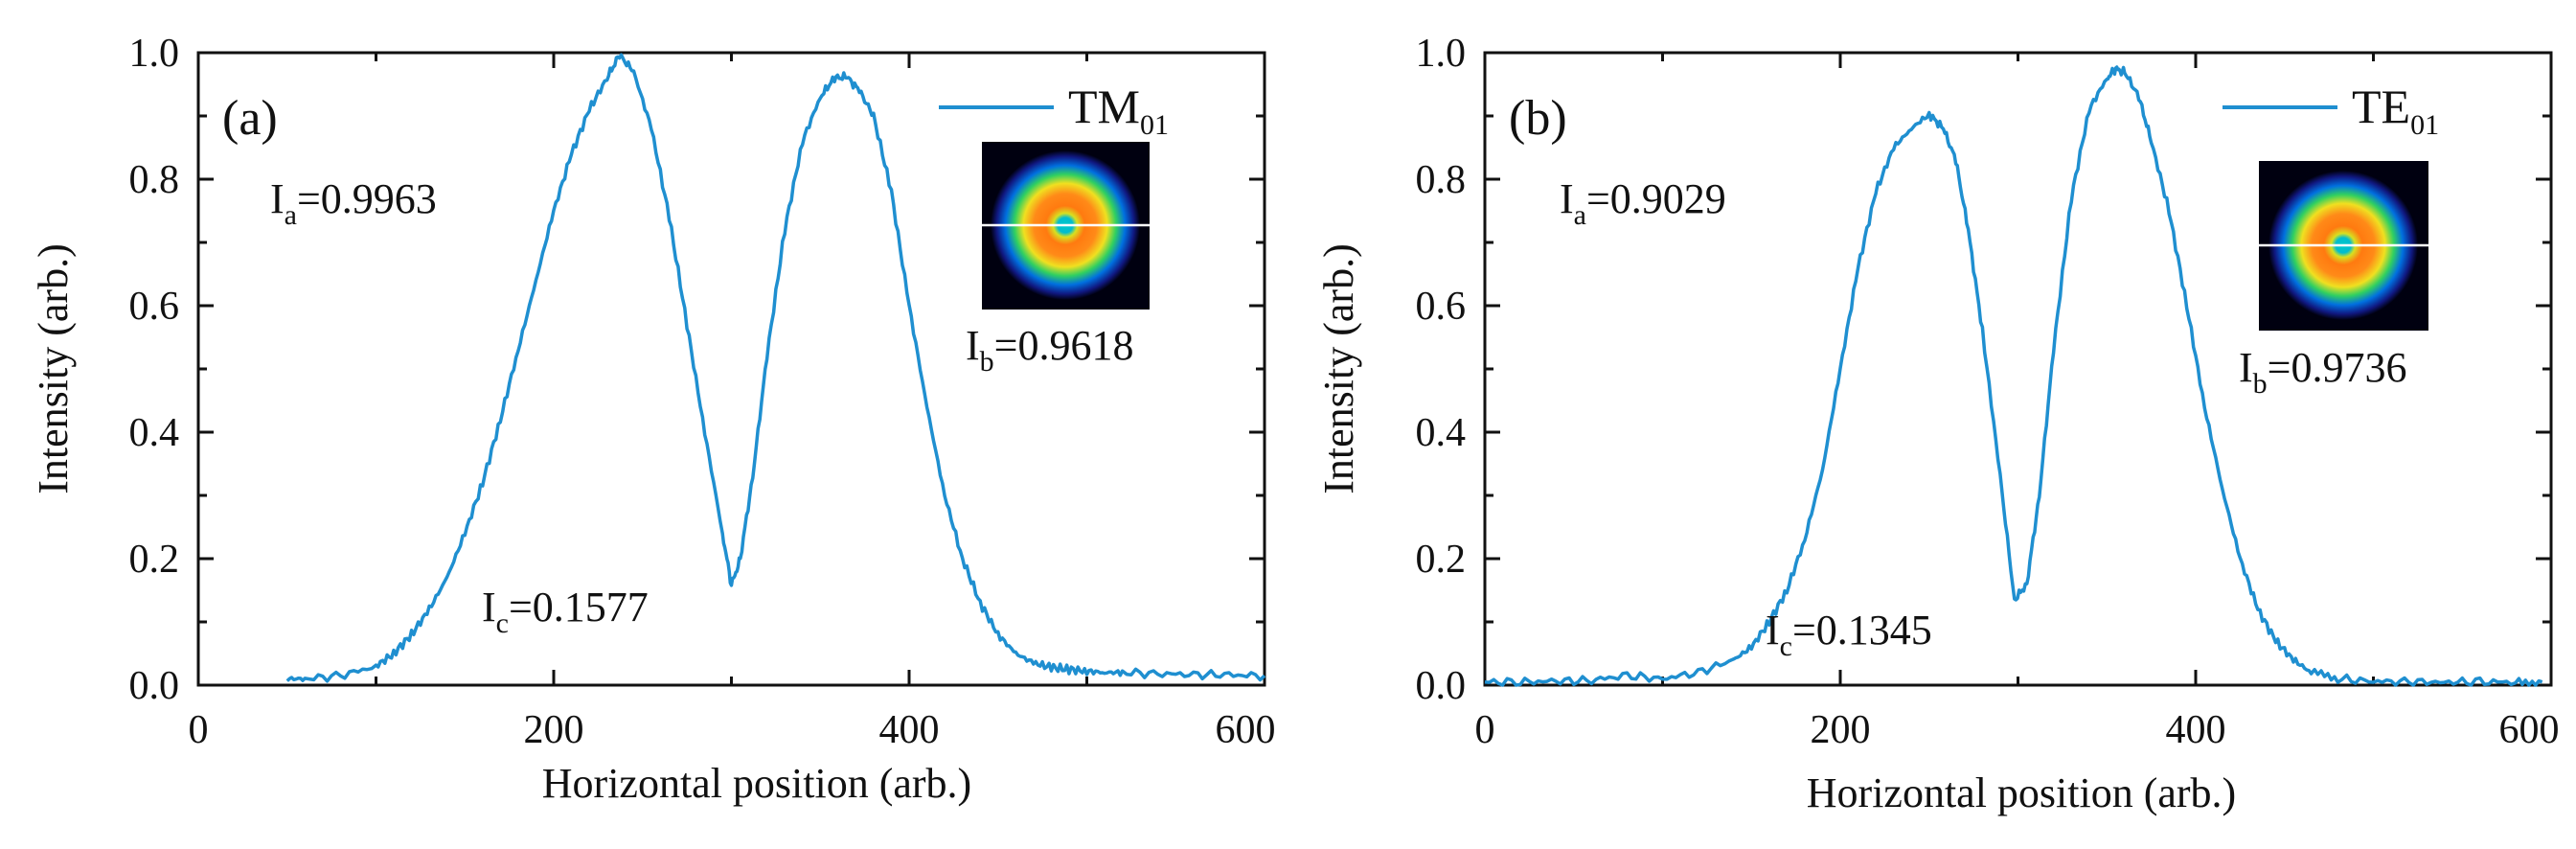  What do you see at coordinates (565, 611) in the screenshot?
I see `annotation-ic: Ic=0.1577` at bounding box center [565, 611].